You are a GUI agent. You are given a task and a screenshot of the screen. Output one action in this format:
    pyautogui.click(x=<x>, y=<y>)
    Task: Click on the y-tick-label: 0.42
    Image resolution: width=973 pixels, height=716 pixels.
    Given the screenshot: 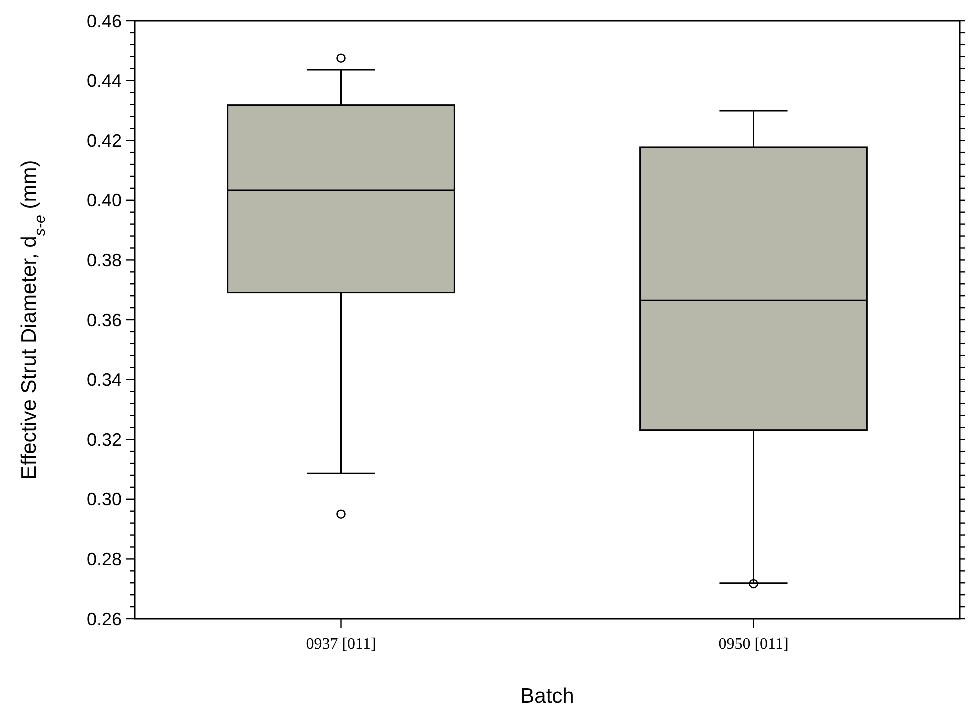 What is the action you would take?
    pyautogui.click(x=104, y=140)
    